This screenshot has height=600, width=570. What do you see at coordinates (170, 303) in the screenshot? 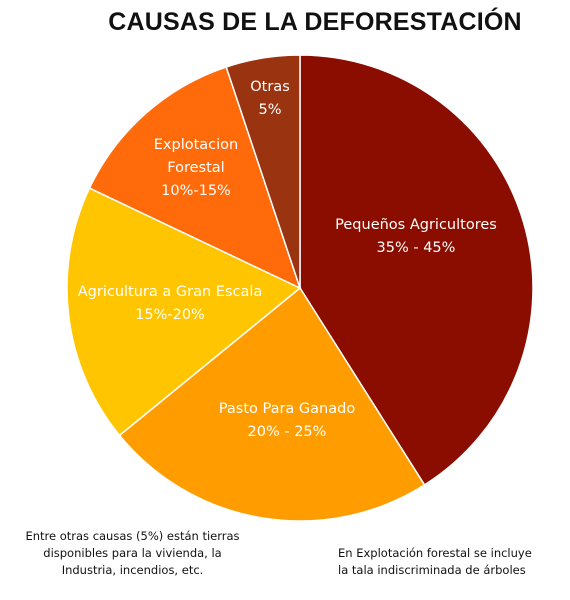
I see `slice-label-3: Agricultura a Gran Escala 15%-20%` at bounding box center [170, 303].